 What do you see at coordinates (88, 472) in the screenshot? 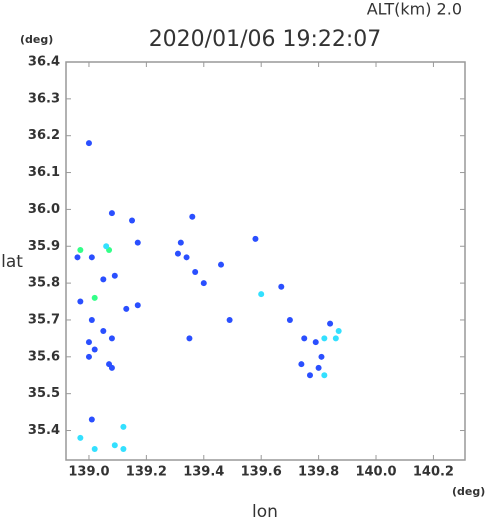
I see `x-tick-label: 139.0` at bounding box center [88, 472].